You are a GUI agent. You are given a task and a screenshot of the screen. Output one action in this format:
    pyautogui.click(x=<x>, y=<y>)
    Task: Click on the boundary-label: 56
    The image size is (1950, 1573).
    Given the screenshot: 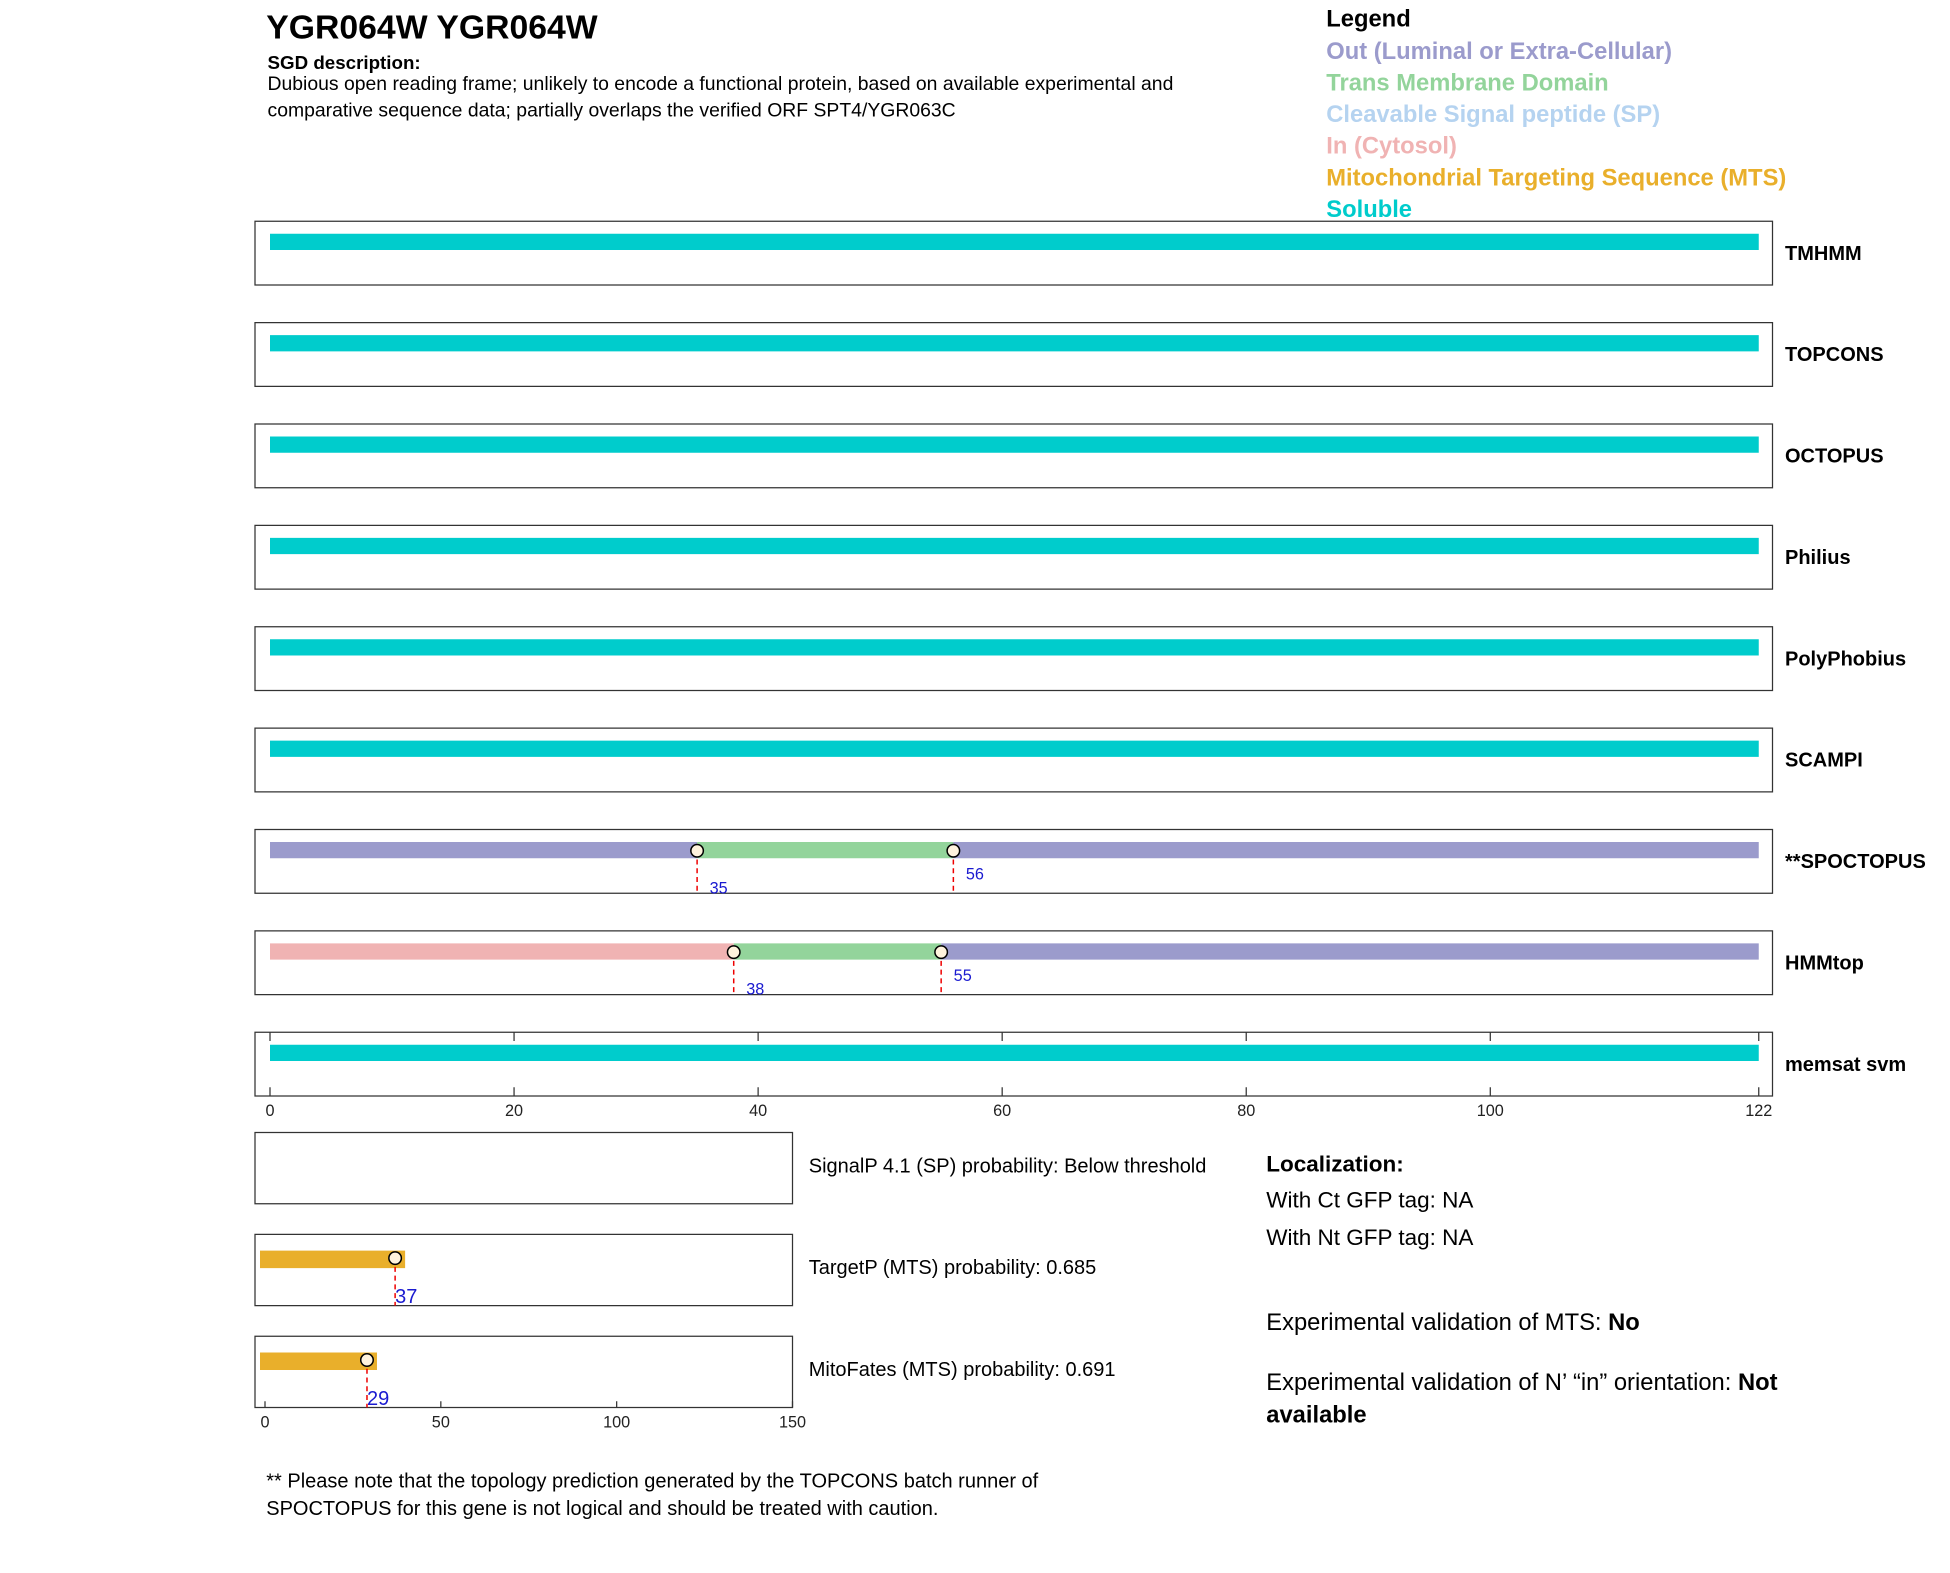 What is the action you would take?
    pyautogui.click(x=975, y=875)
    